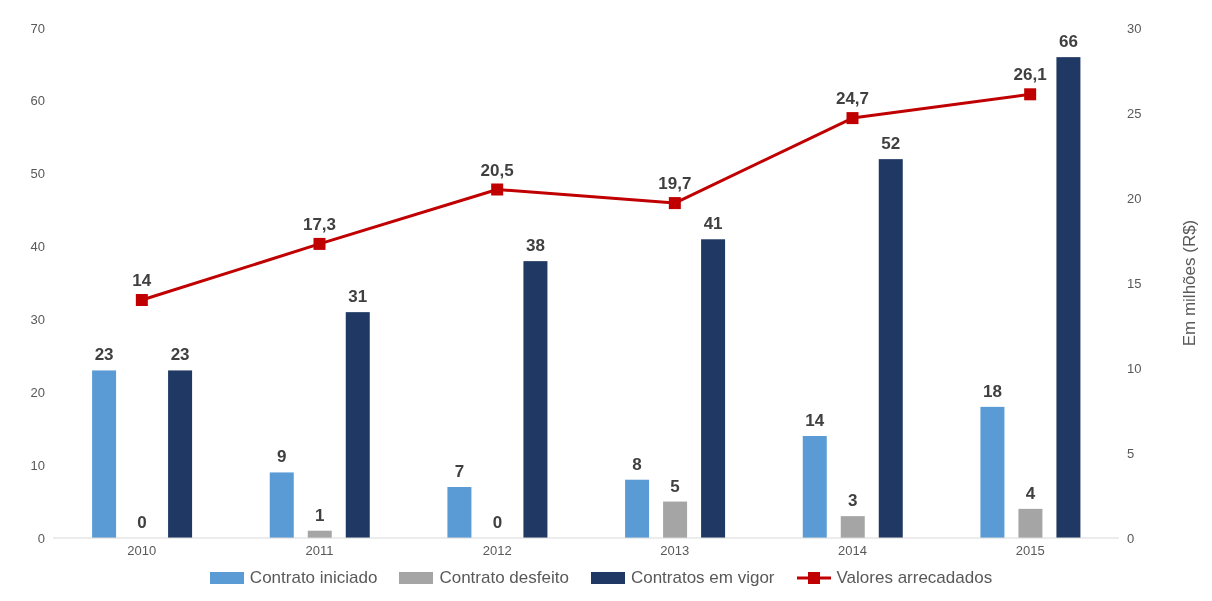 The width and height of the screenshot is (1212, 601). I want to click on y-tick-label: 0, so click(41, 538).